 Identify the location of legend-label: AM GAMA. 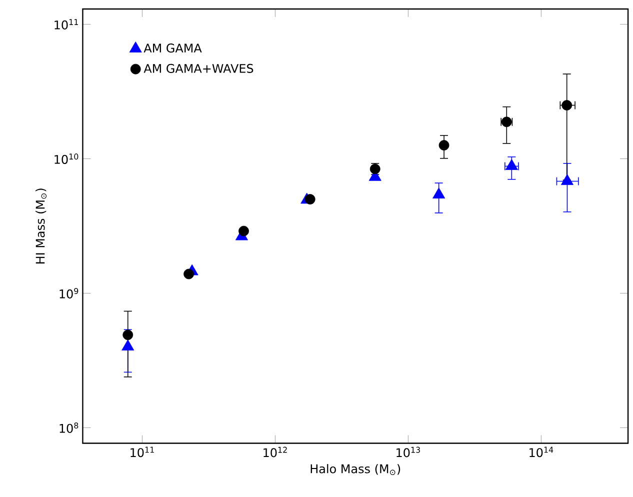
(173, 48).